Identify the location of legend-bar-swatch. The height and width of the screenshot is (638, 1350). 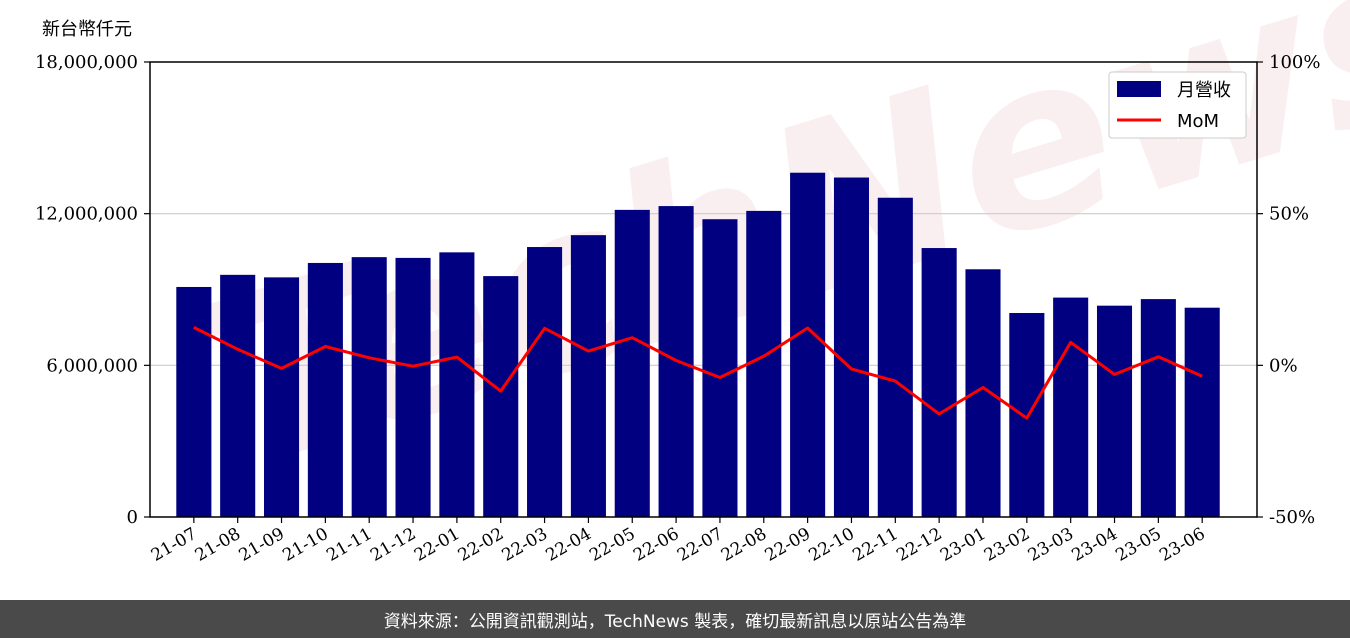
(1139, 89).